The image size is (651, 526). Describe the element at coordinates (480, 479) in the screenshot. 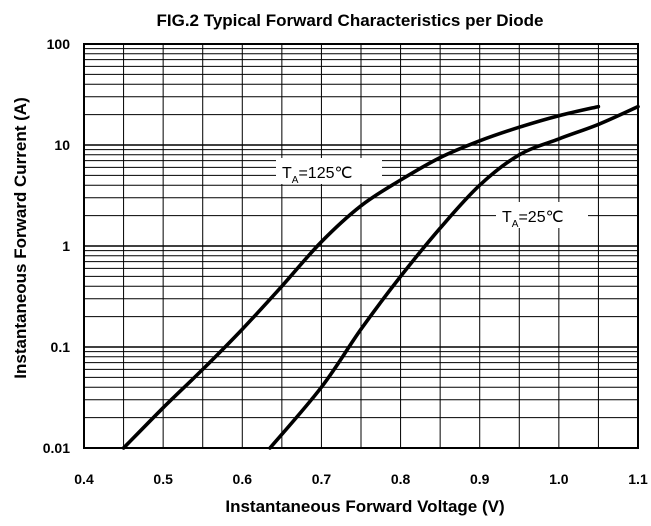

I see `x-tick-label: 0.9` at that location.